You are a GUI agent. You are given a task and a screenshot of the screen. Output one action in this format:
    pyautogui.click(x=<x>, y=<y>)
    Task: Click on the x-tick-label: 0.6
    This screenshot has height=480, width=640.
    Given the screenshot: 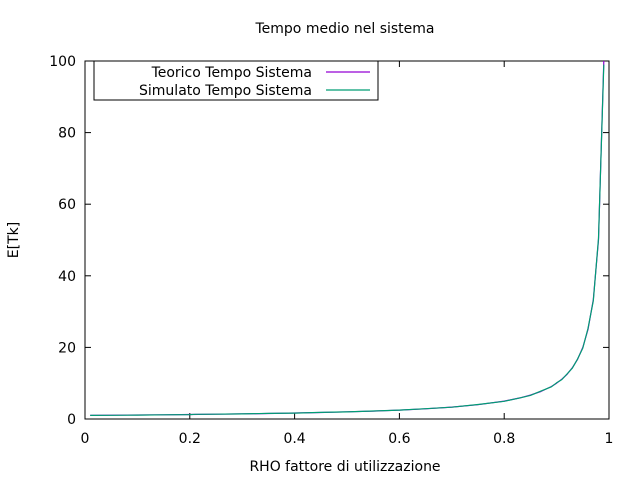 What is the action you would take?
    pyautogui.click(x=399, y=439)
    